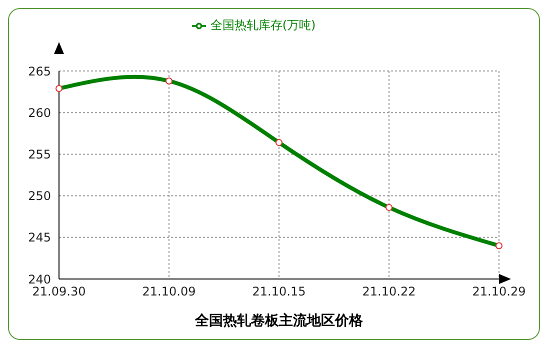  Describe the element at coordinates (39, 154) in the screenshot. I see `y-tick-label: 255` at that location.